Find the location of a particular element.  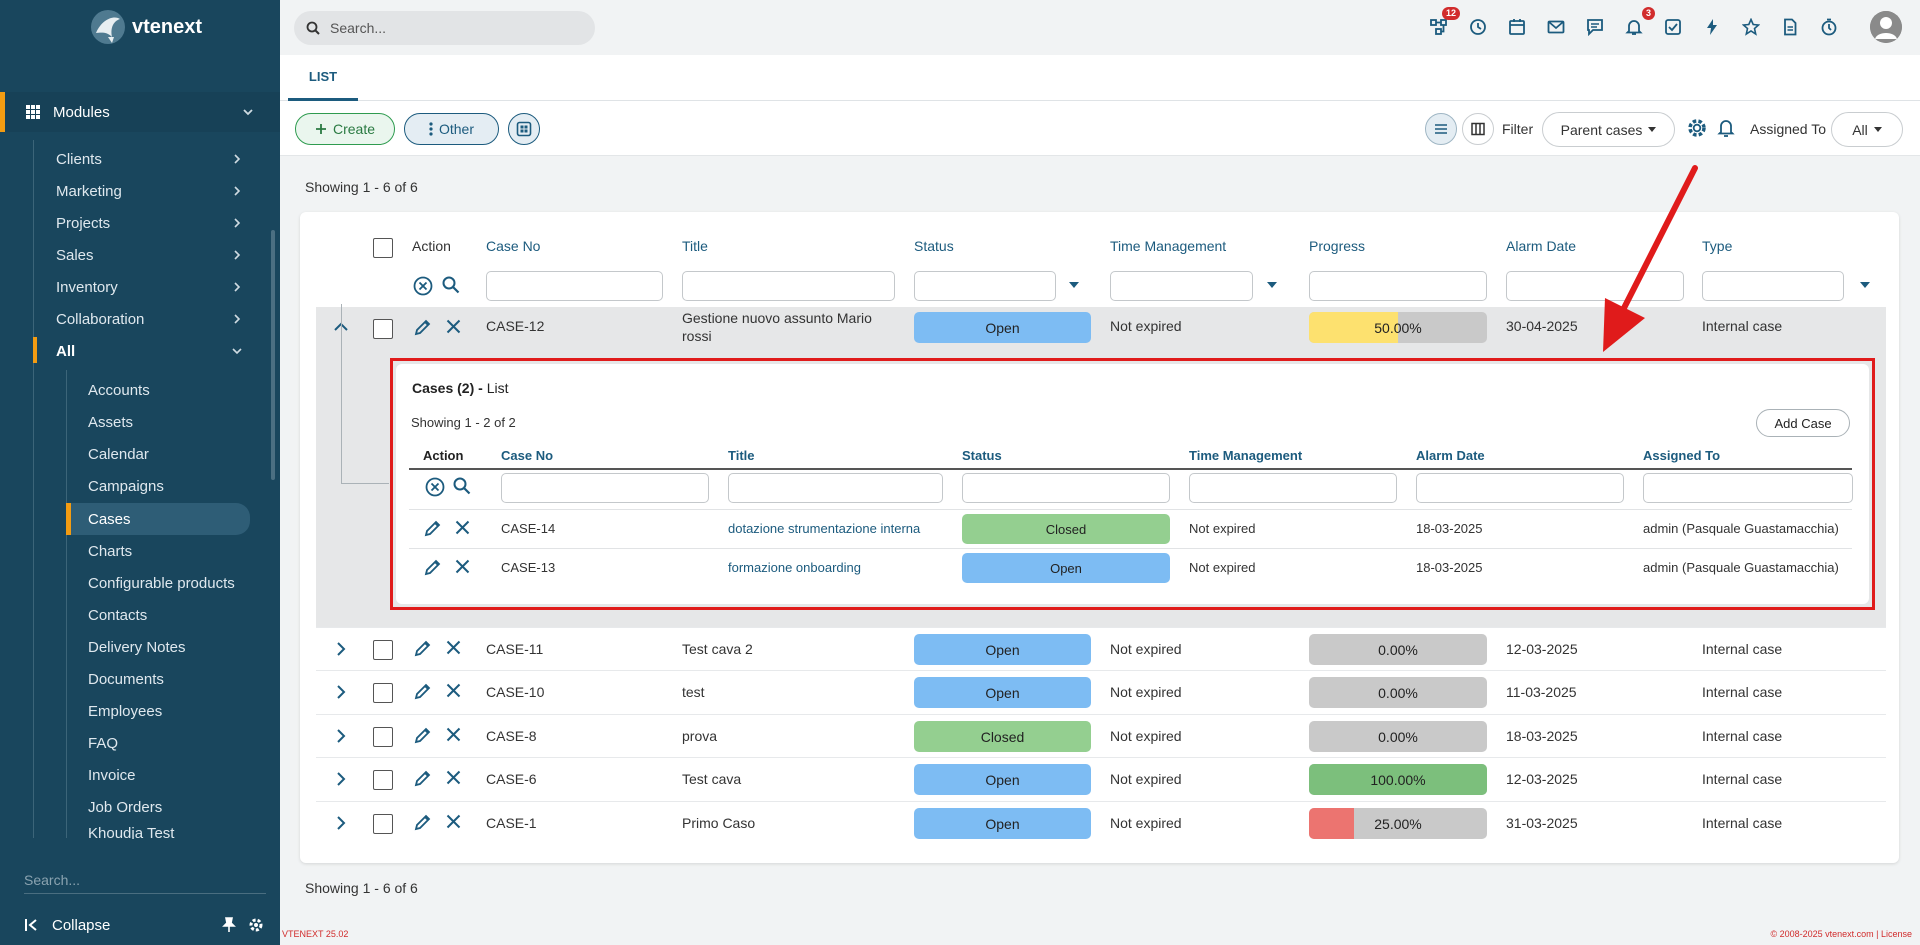

filter-alarm-date-input is located at coordinates (1595, 286).